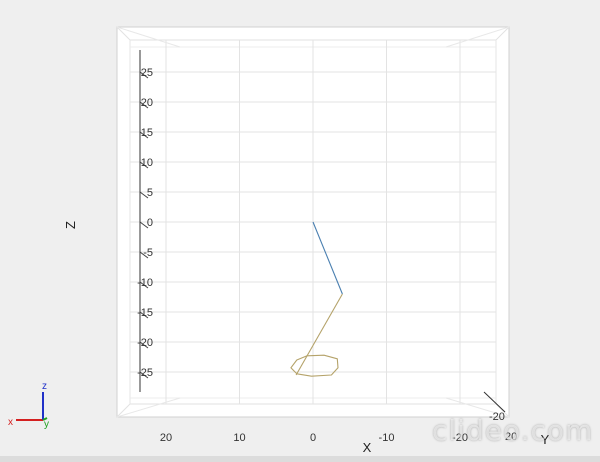 This screenshot has height=462, width=600. Describe the element at coordinates (367, 447) in the screenshot. I see `x-axis-label: X` at that location.